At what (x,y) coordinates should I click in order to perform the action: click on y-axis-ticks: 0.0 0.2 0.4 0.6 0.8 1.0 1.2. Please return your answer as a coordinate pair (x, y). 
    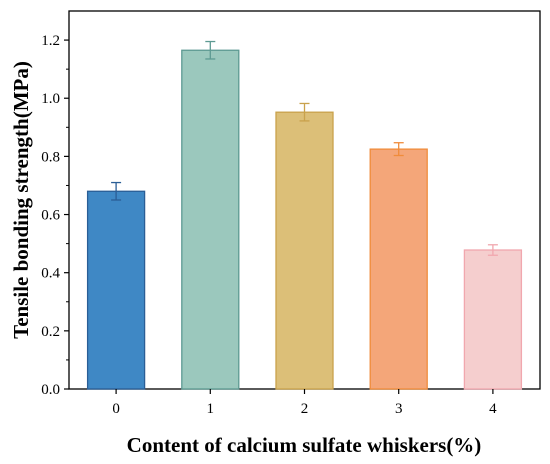
    Looking at the image, I should click on (55, 215).